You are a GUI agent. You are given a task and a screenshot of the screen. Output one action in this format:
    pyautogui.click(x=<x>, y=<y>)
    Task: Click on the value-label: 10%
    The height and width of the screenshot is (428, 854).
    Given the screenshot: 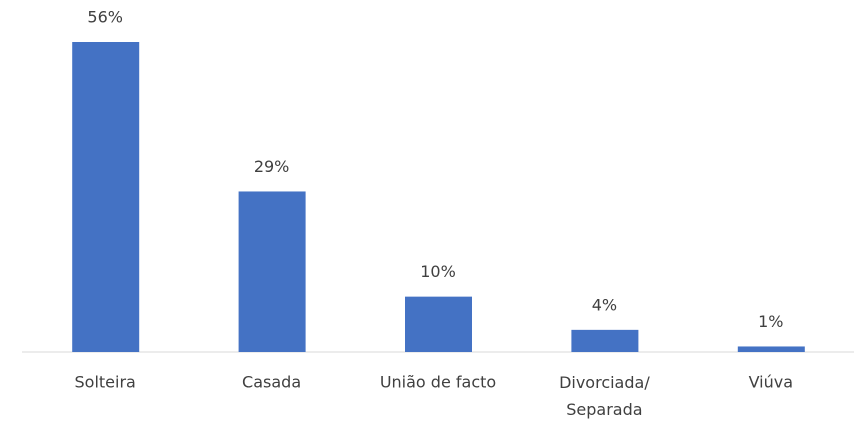 What is the action you would take?
    pyautogui.click(x=438, y=271)
    